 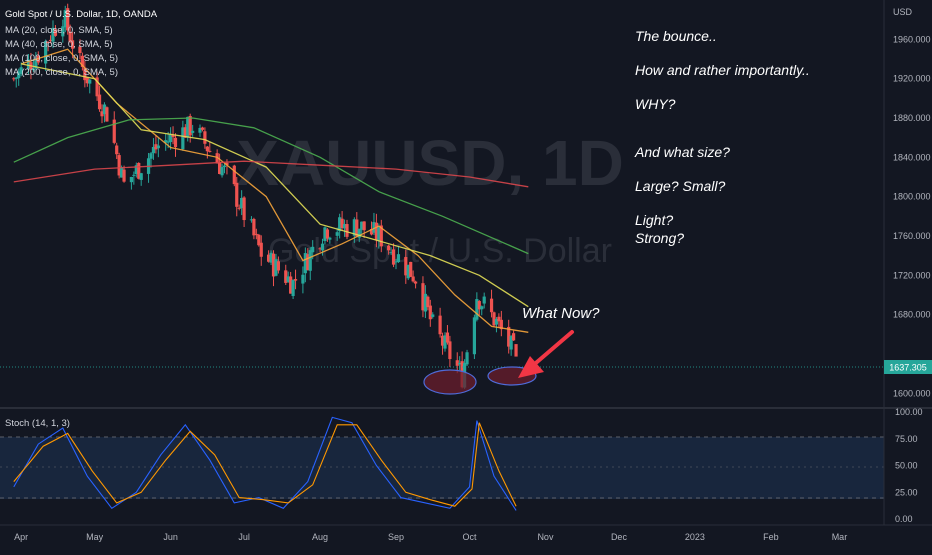 I want to click on stoch-legend: Stoch (14, 1, 3), so click(x=37, y=423).